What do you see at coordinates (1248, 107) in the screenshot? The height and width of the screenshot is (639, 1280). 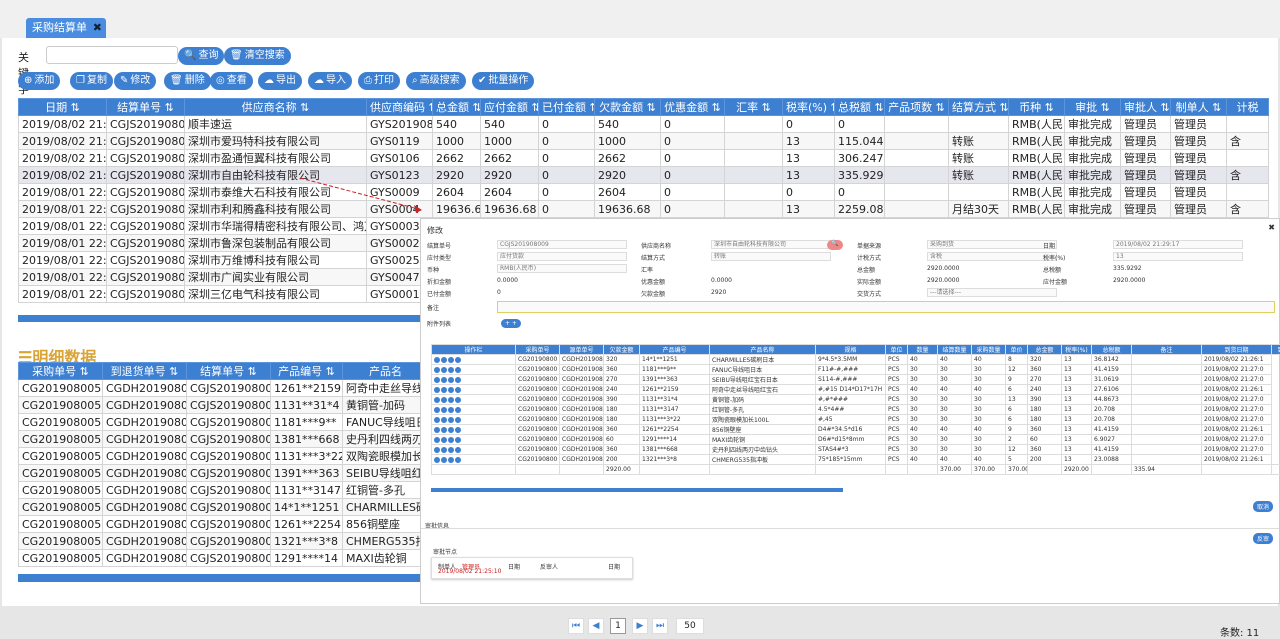 I see `column-header: 计税` at bounding box center [1248, 107].